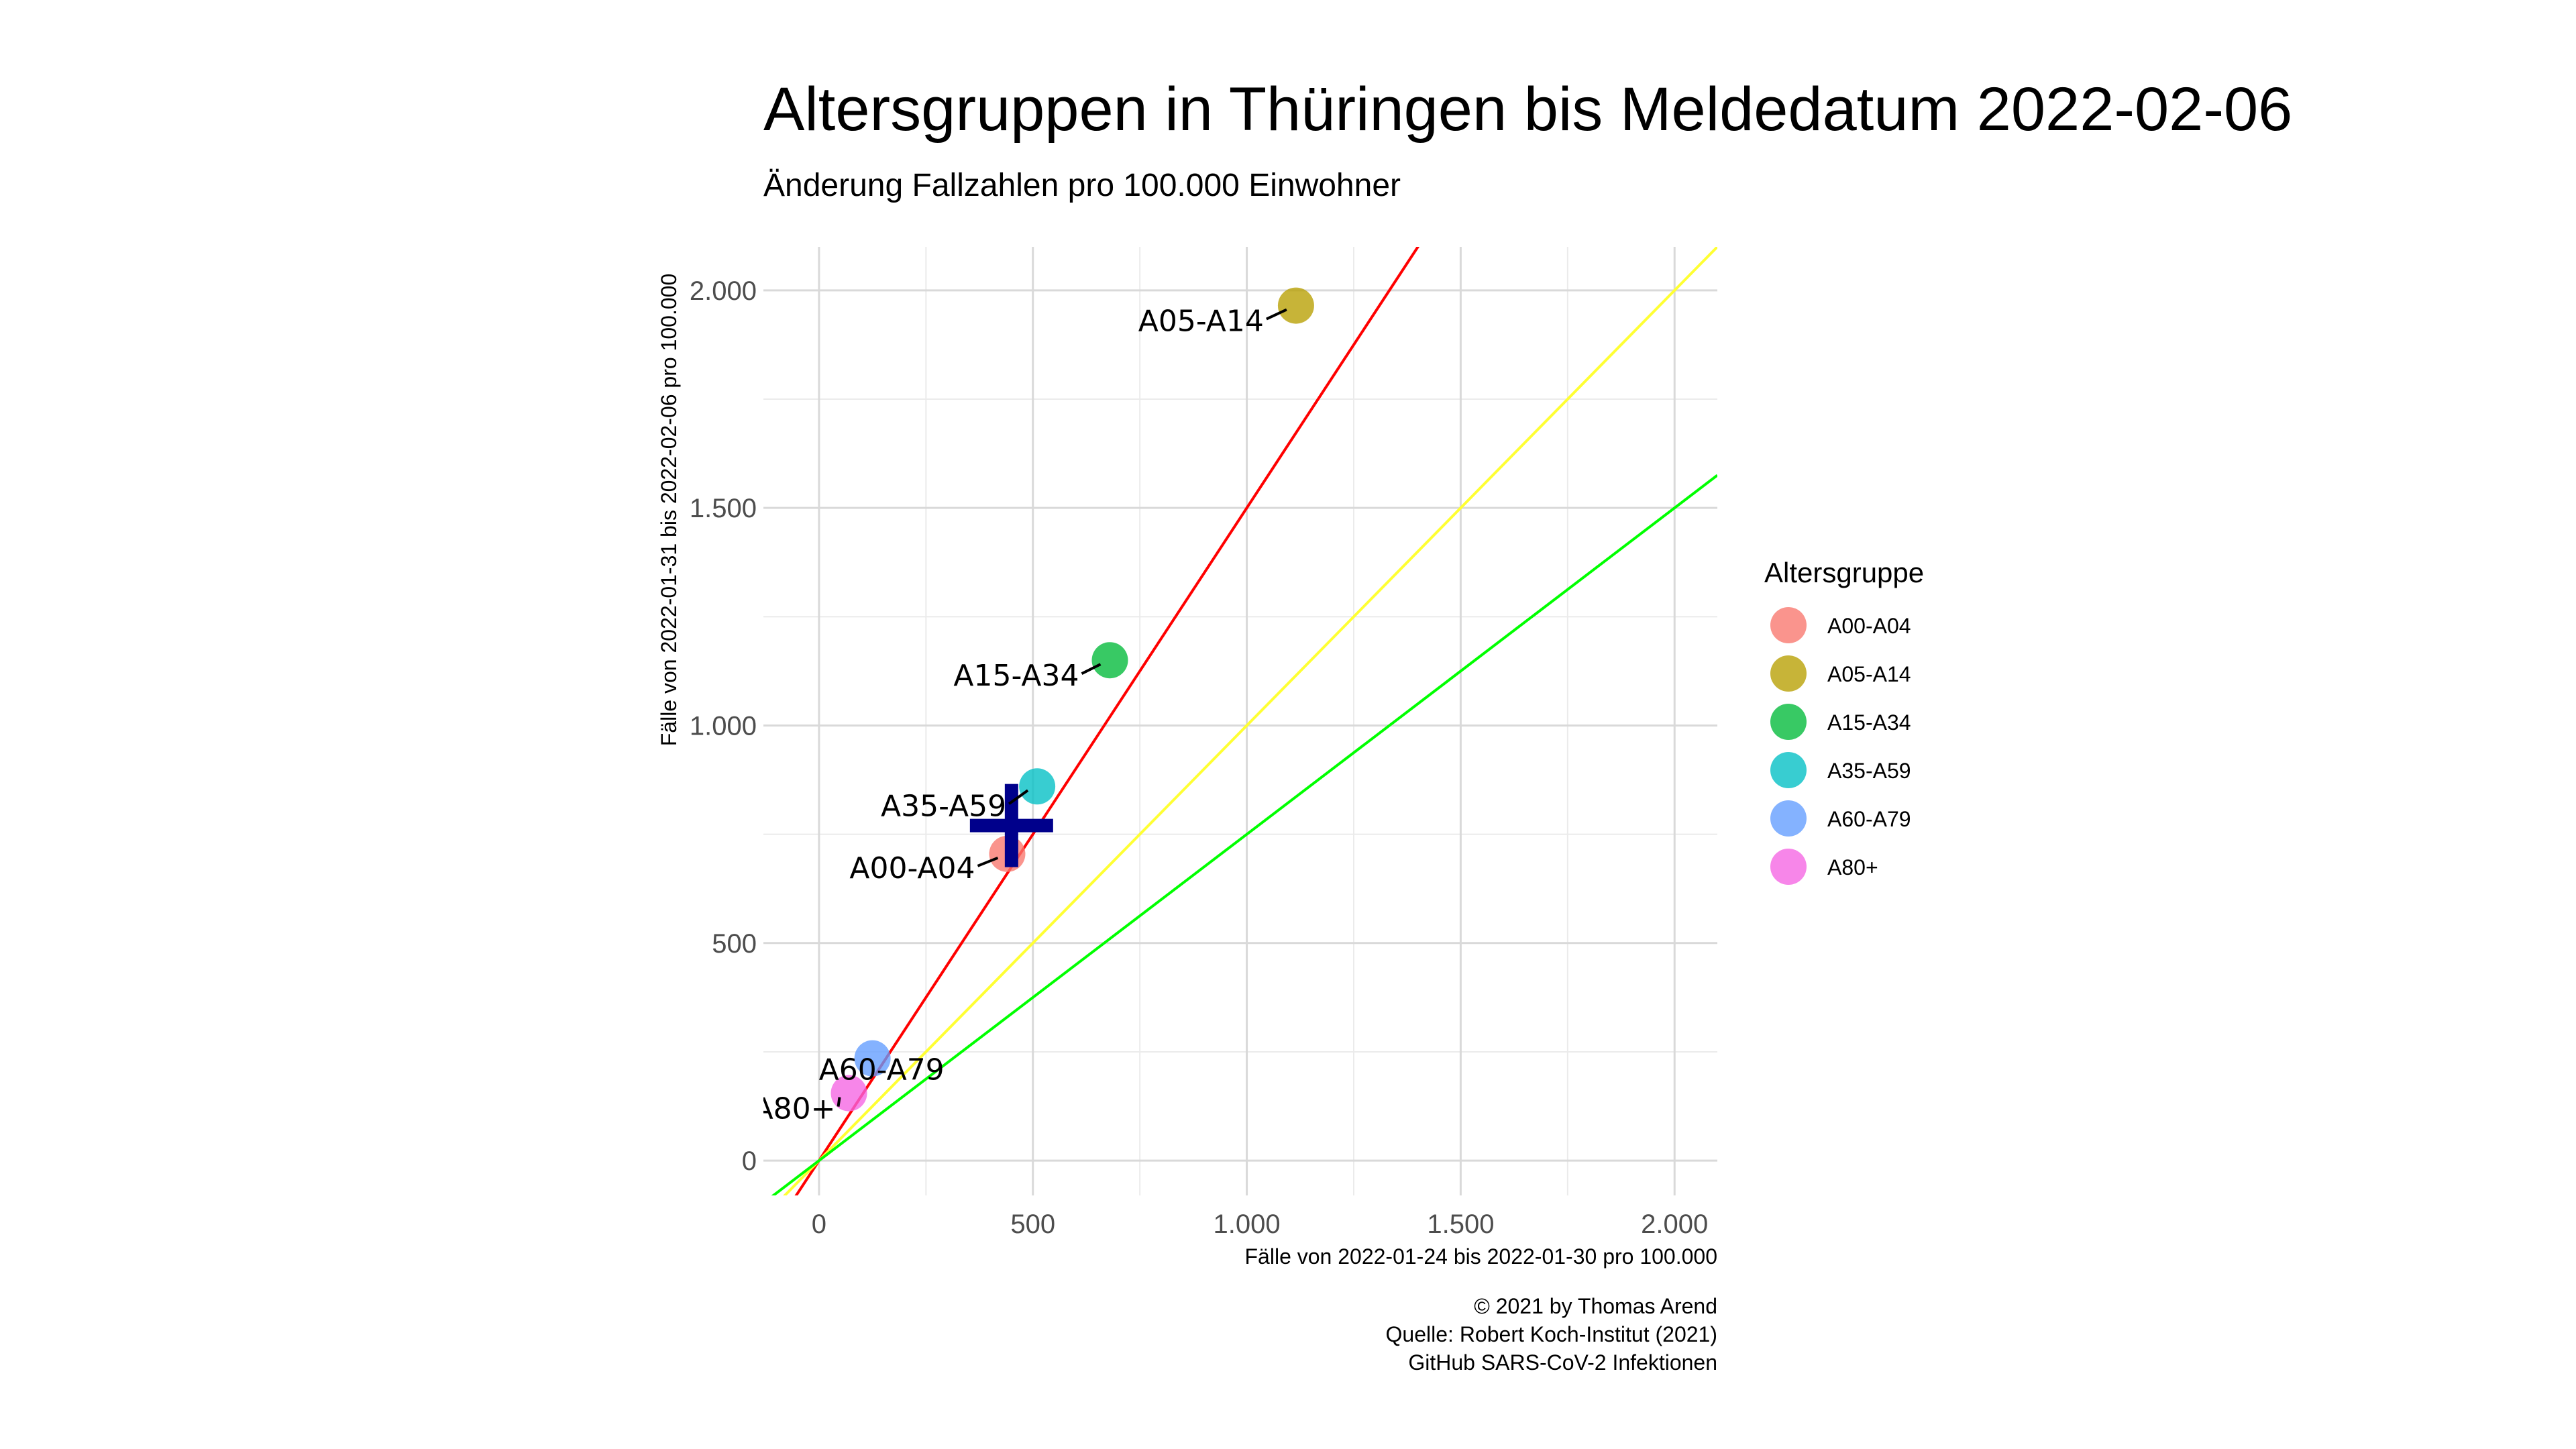 The height and width of the screenshot is (1449, 2576). Describe the element at coordinates (1869, 771) in the screenshot. I see `legend-label: A35-A59` at that location.